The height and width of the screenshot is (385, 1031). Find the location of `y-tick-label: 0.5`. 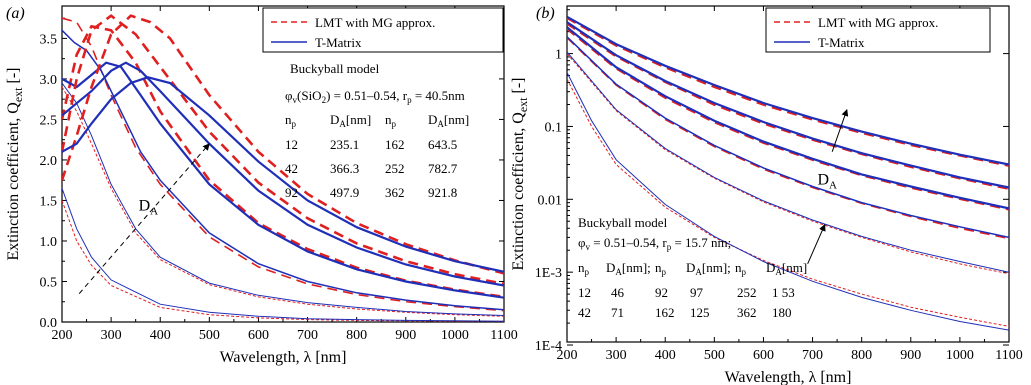

y-tick-label: 0.5 is located at coordinates (49, 282).